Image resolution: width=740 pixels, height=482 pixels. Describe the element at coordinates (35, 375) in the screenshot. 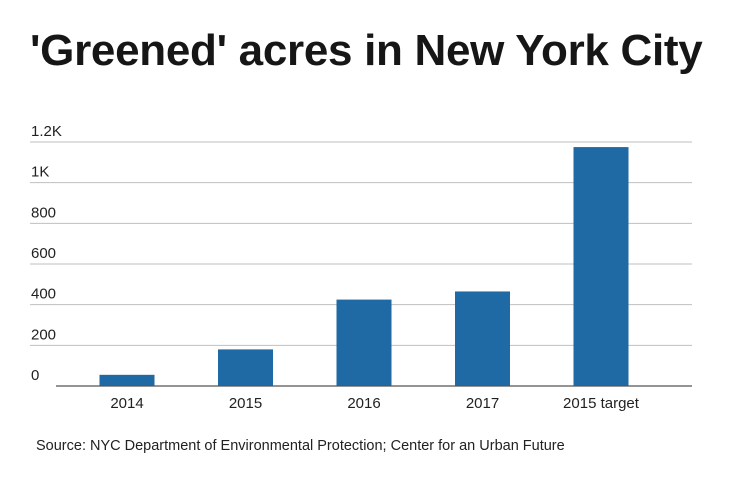

I see `y-tick-label: 0` at that location.